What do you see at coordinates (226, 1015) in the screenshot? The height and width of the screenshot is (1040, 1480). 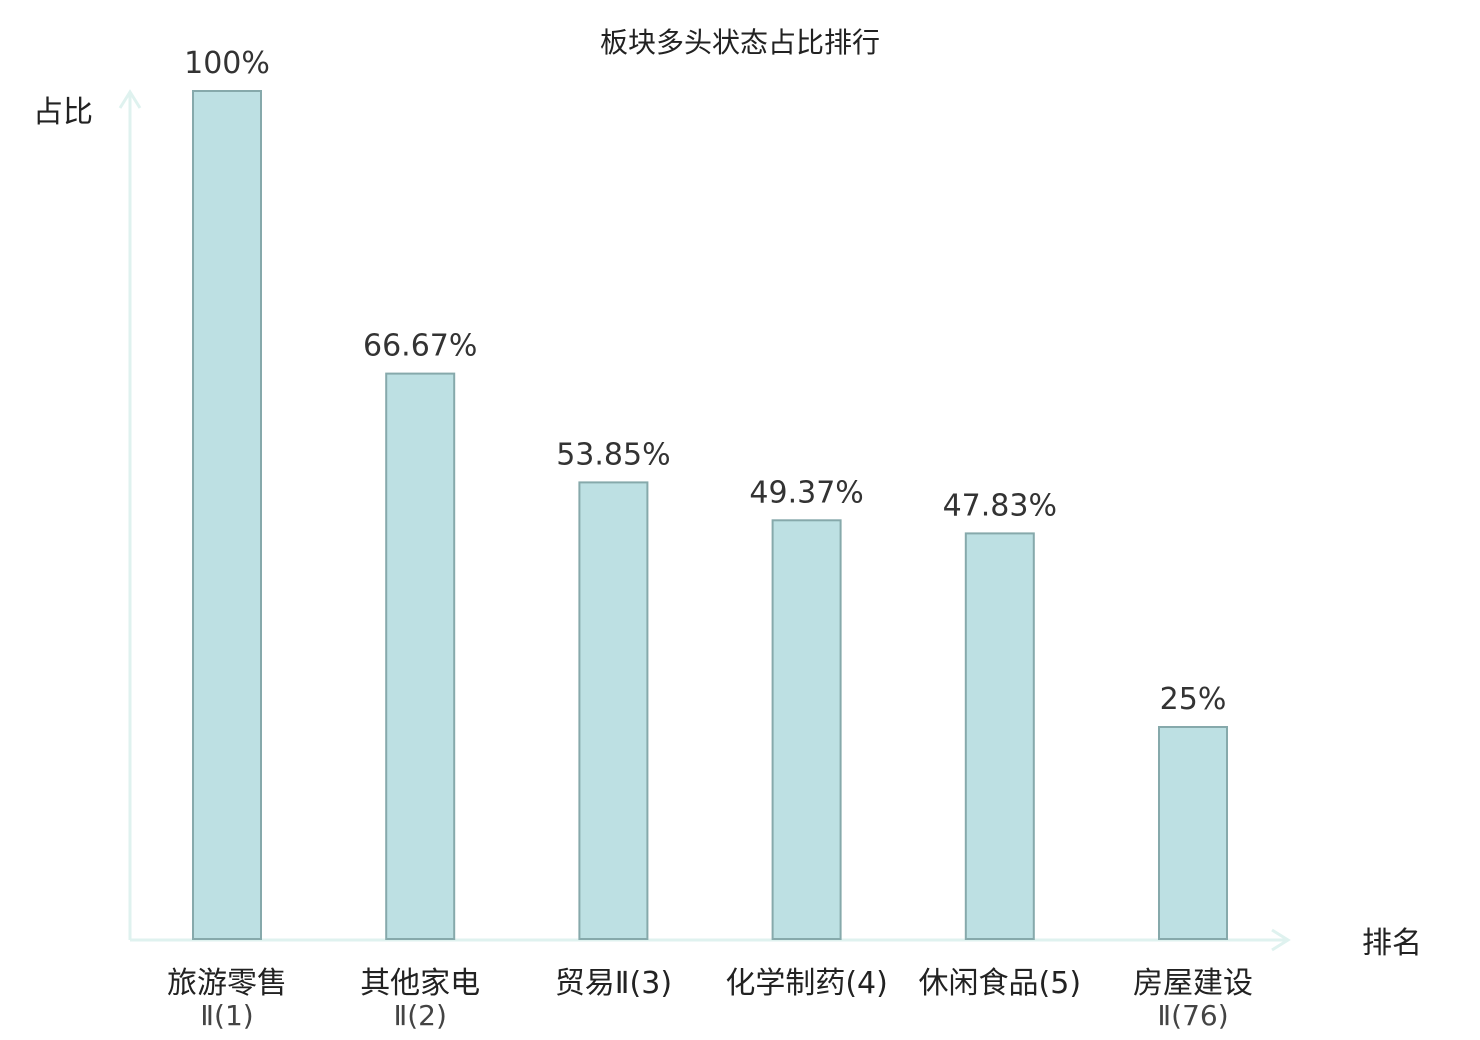 I see `category-sublabel: Ⅱ(1)` at bounding box center [226, 1015].